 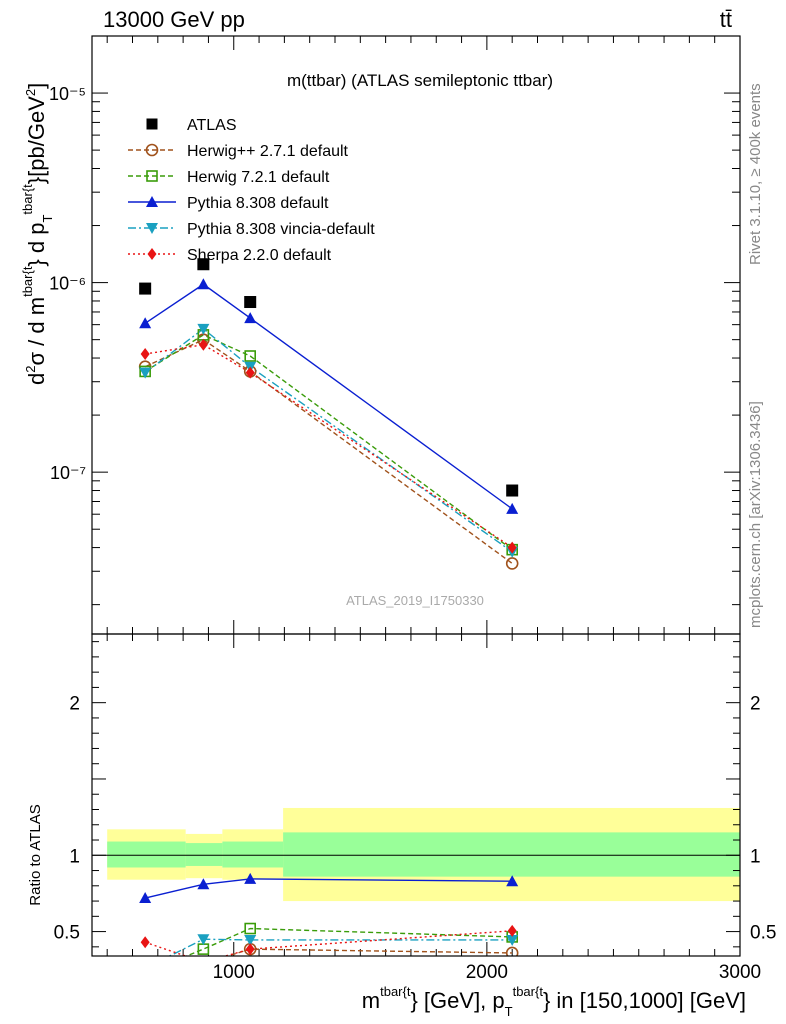 I want to click on watermark: ATLAS_2019_I1750330, so click(x=415, y=600).